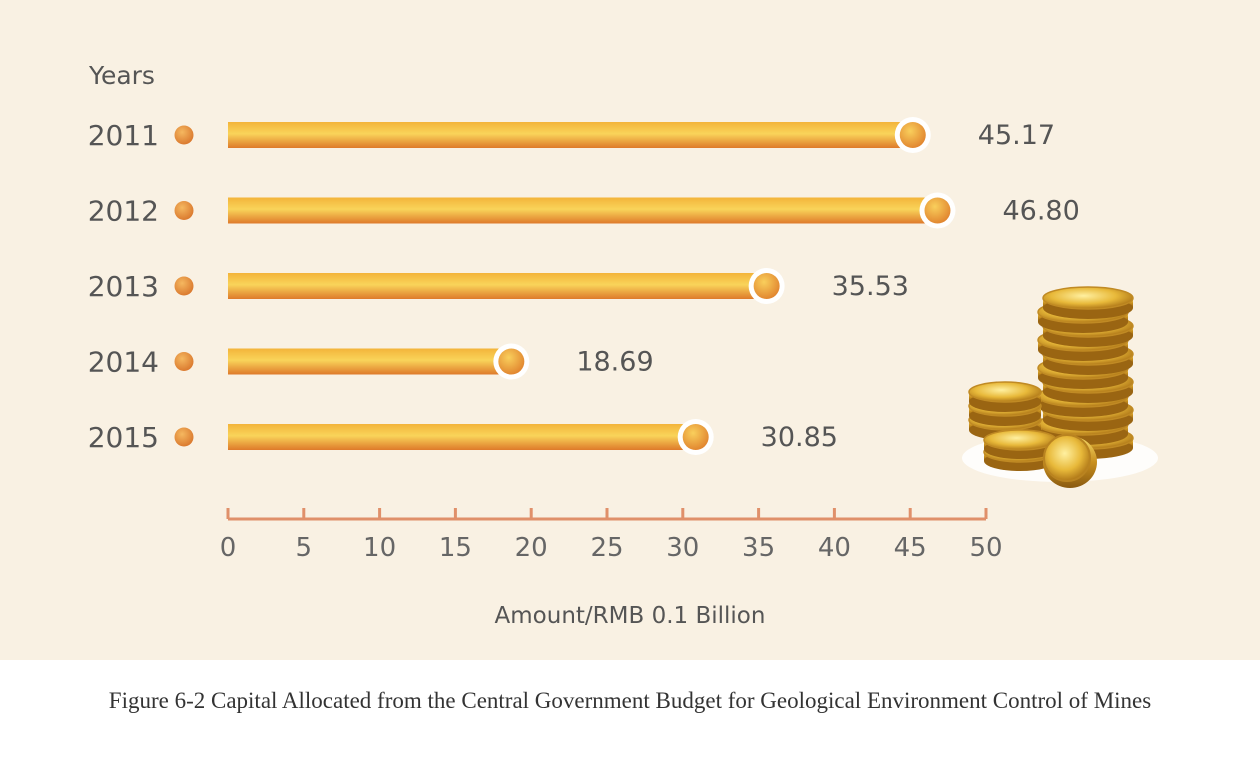  What do you see at coordinates (606, 548) in the screenshot?
I see `x-tick-label: 25` at bounding box center [606, 548].